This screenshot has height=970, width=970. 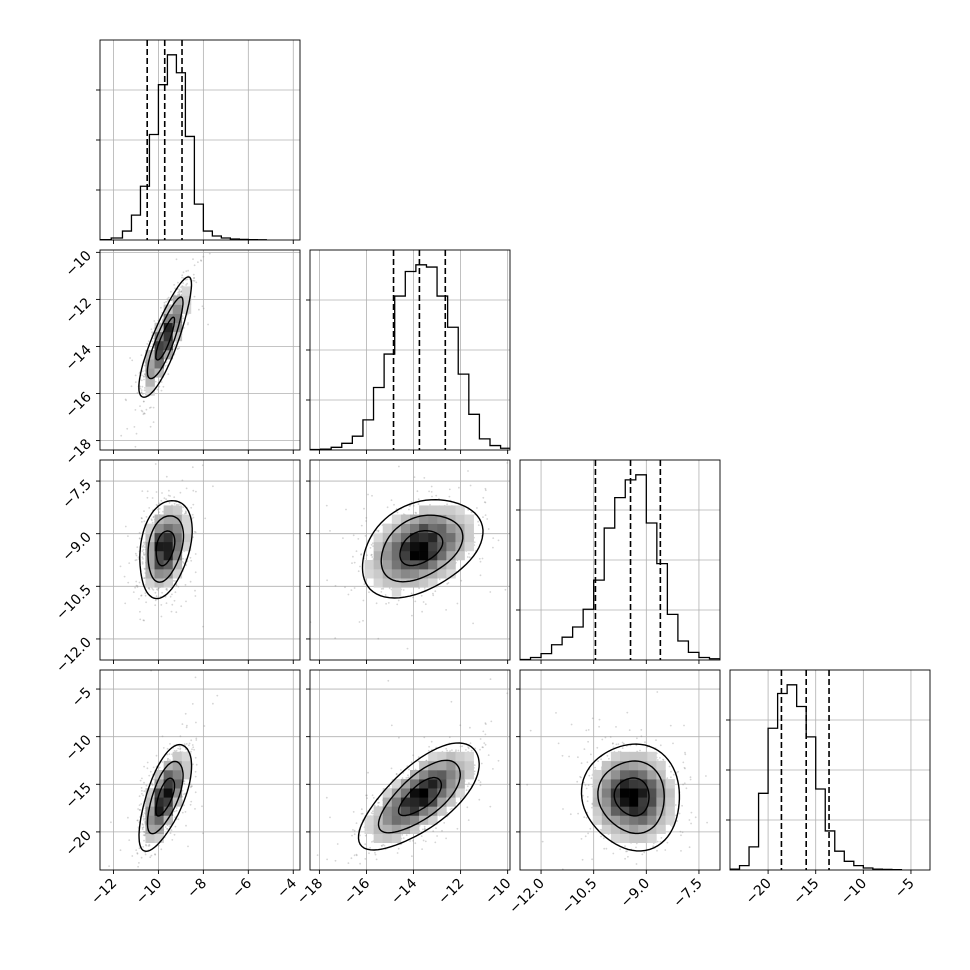 I want to click on histogram-1-frame, so click(x=410, y=350).